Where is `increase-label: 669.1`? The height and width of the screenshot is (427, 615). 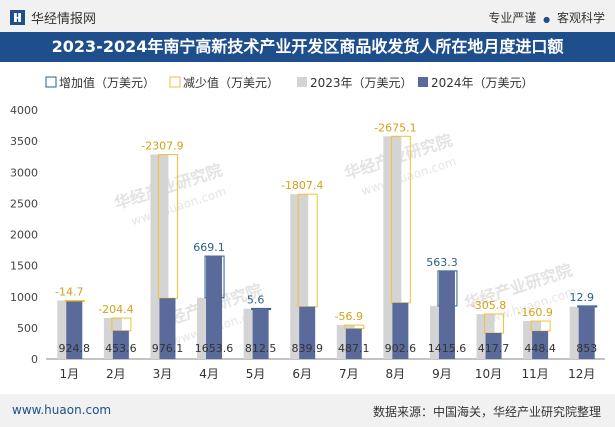
increase-label: 669.1 is located at coordinates (209, 247).